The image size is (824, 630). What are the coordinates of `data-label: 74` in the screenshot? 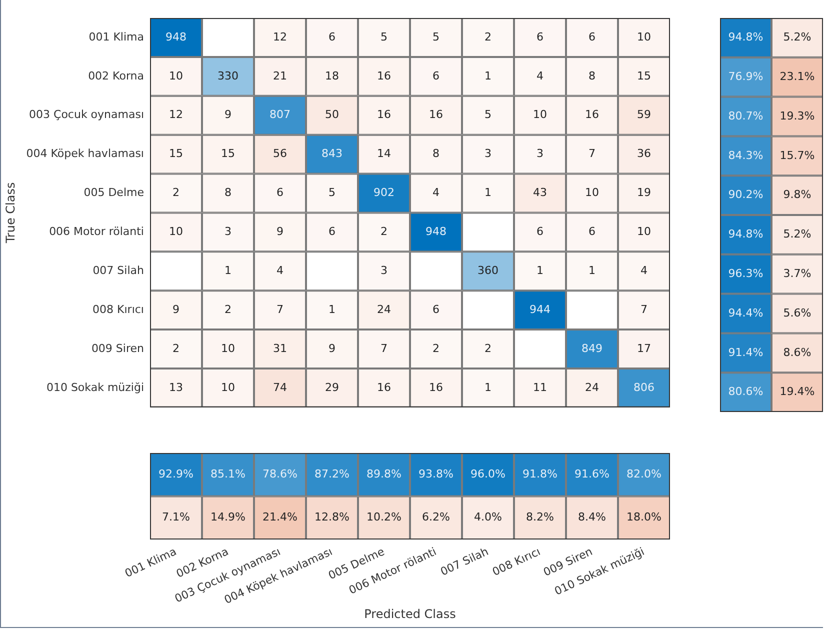 It's located at (280, 387).